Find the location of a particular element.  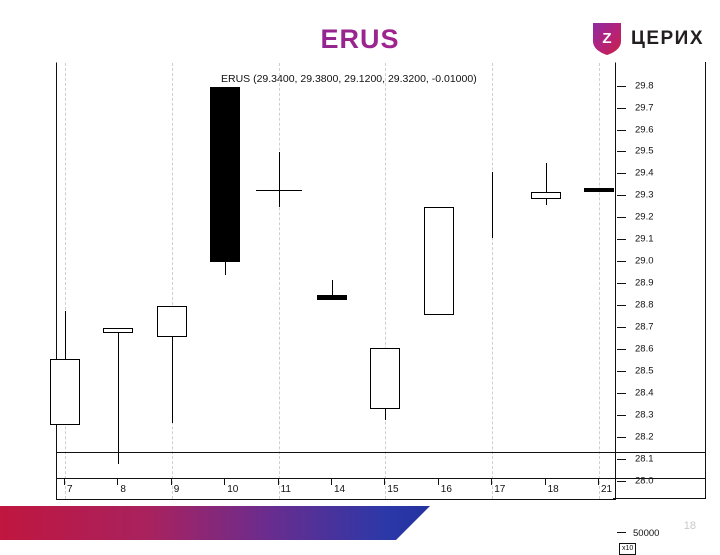

shield-z-icon: Z is located at coordinates (607, 39).